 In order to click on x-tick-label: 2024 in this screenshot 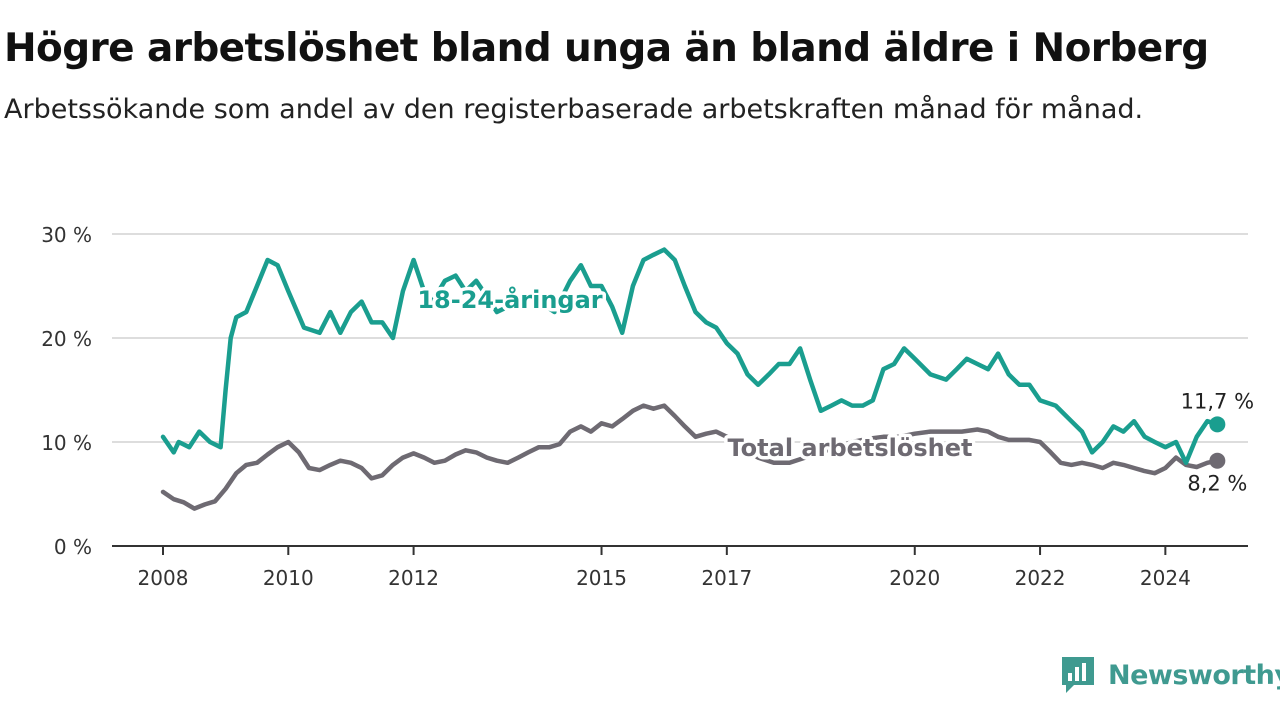, I will do `click(1165, 578)`.